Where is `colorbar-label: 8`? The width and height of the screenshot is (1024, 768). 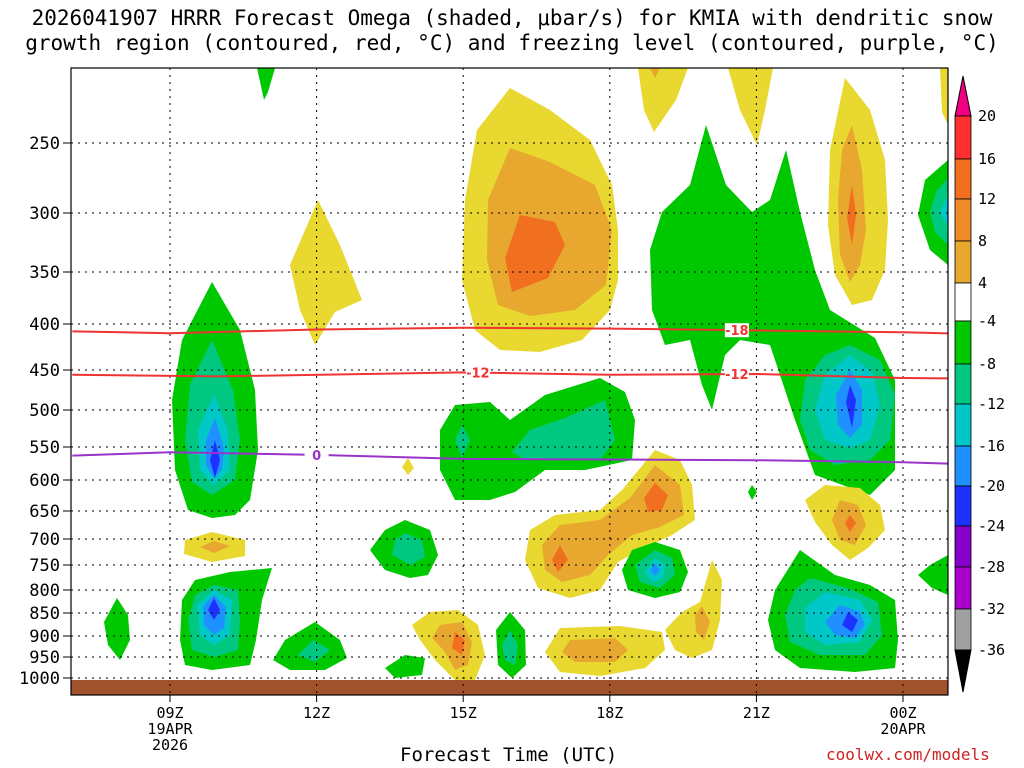 colorbar-label: 8 is located at coordinates (982, 241).